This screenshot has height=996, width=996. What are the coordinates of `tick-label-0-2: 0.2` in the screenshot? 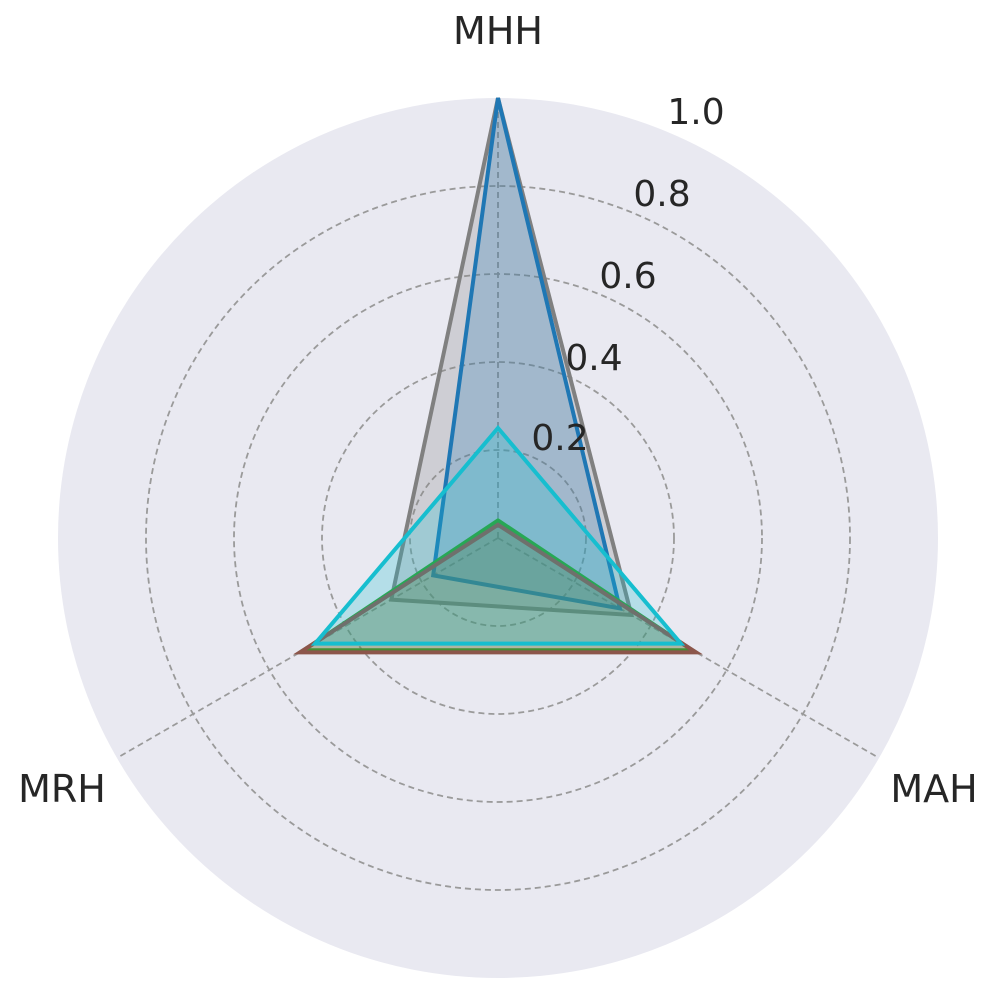 It's located at (559, 438).